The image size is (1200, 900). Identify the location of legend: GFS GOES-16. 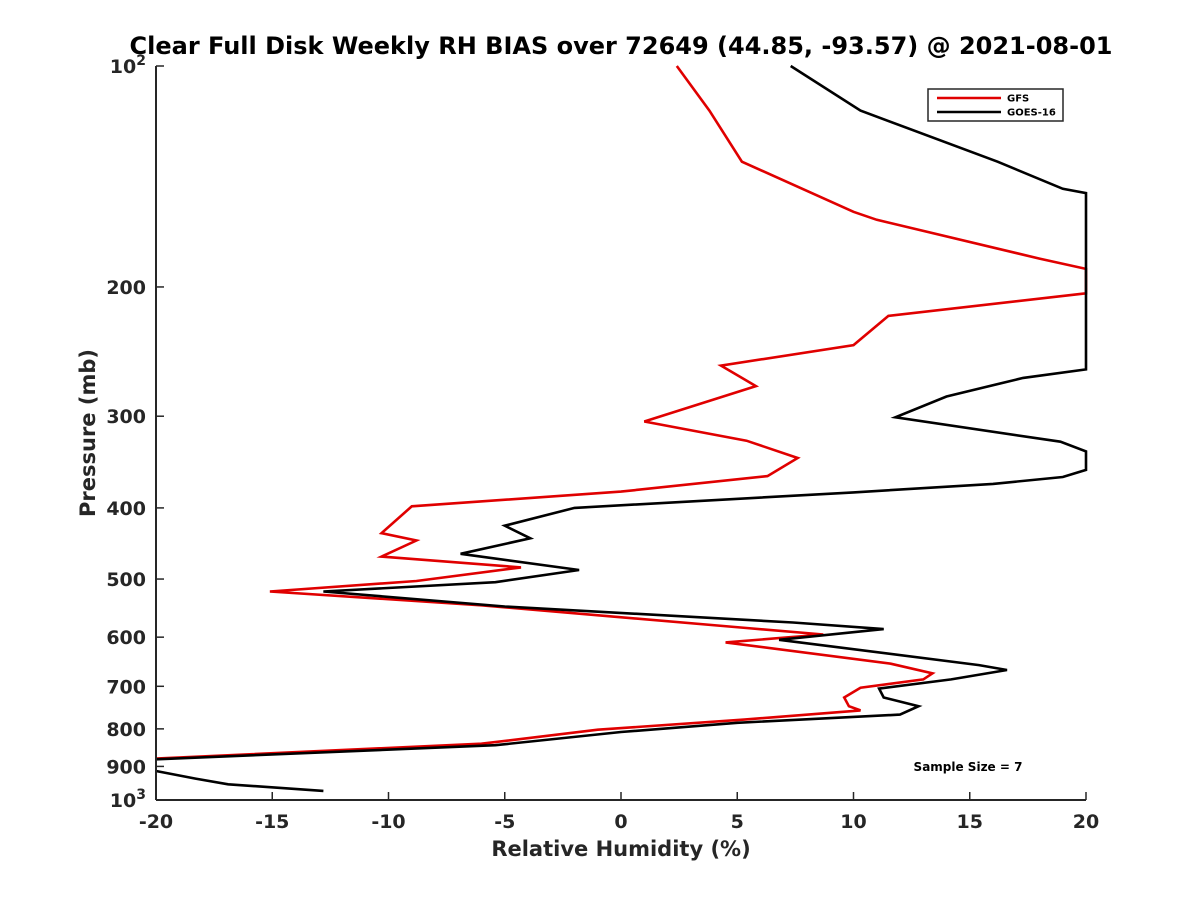
(995, 105).